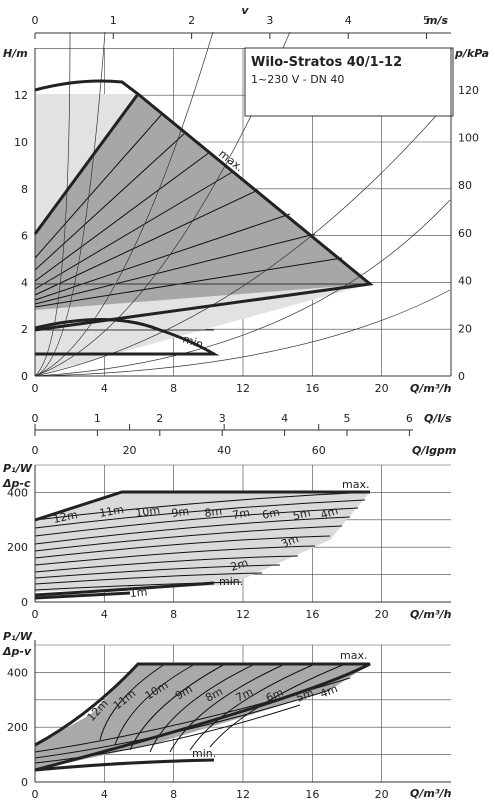 The height and width of the screenshot is (804, 495). Describe the element at coordinates (312, 388) in the screenshot. I see `flow-tick-label: 16` at that location.